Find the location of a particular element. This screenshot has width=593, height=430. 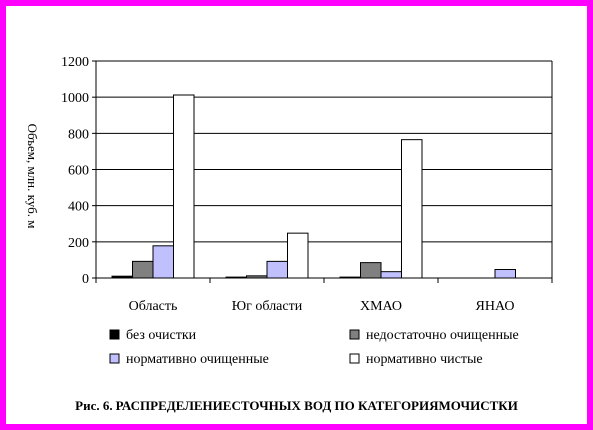

x-tick-label: Область is located at coordinates (153, 306).